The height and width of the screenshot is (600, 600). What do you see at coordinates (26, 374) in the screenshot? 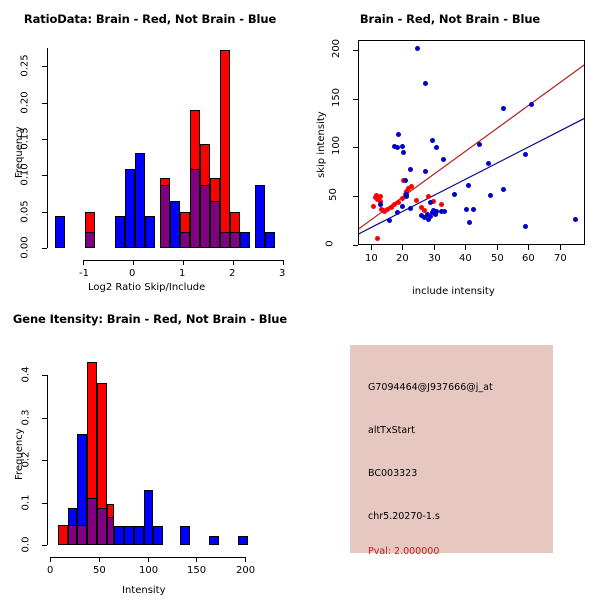
I see `gene-intensity-ytick-label: 0.4` at bounding box center [26, 374].